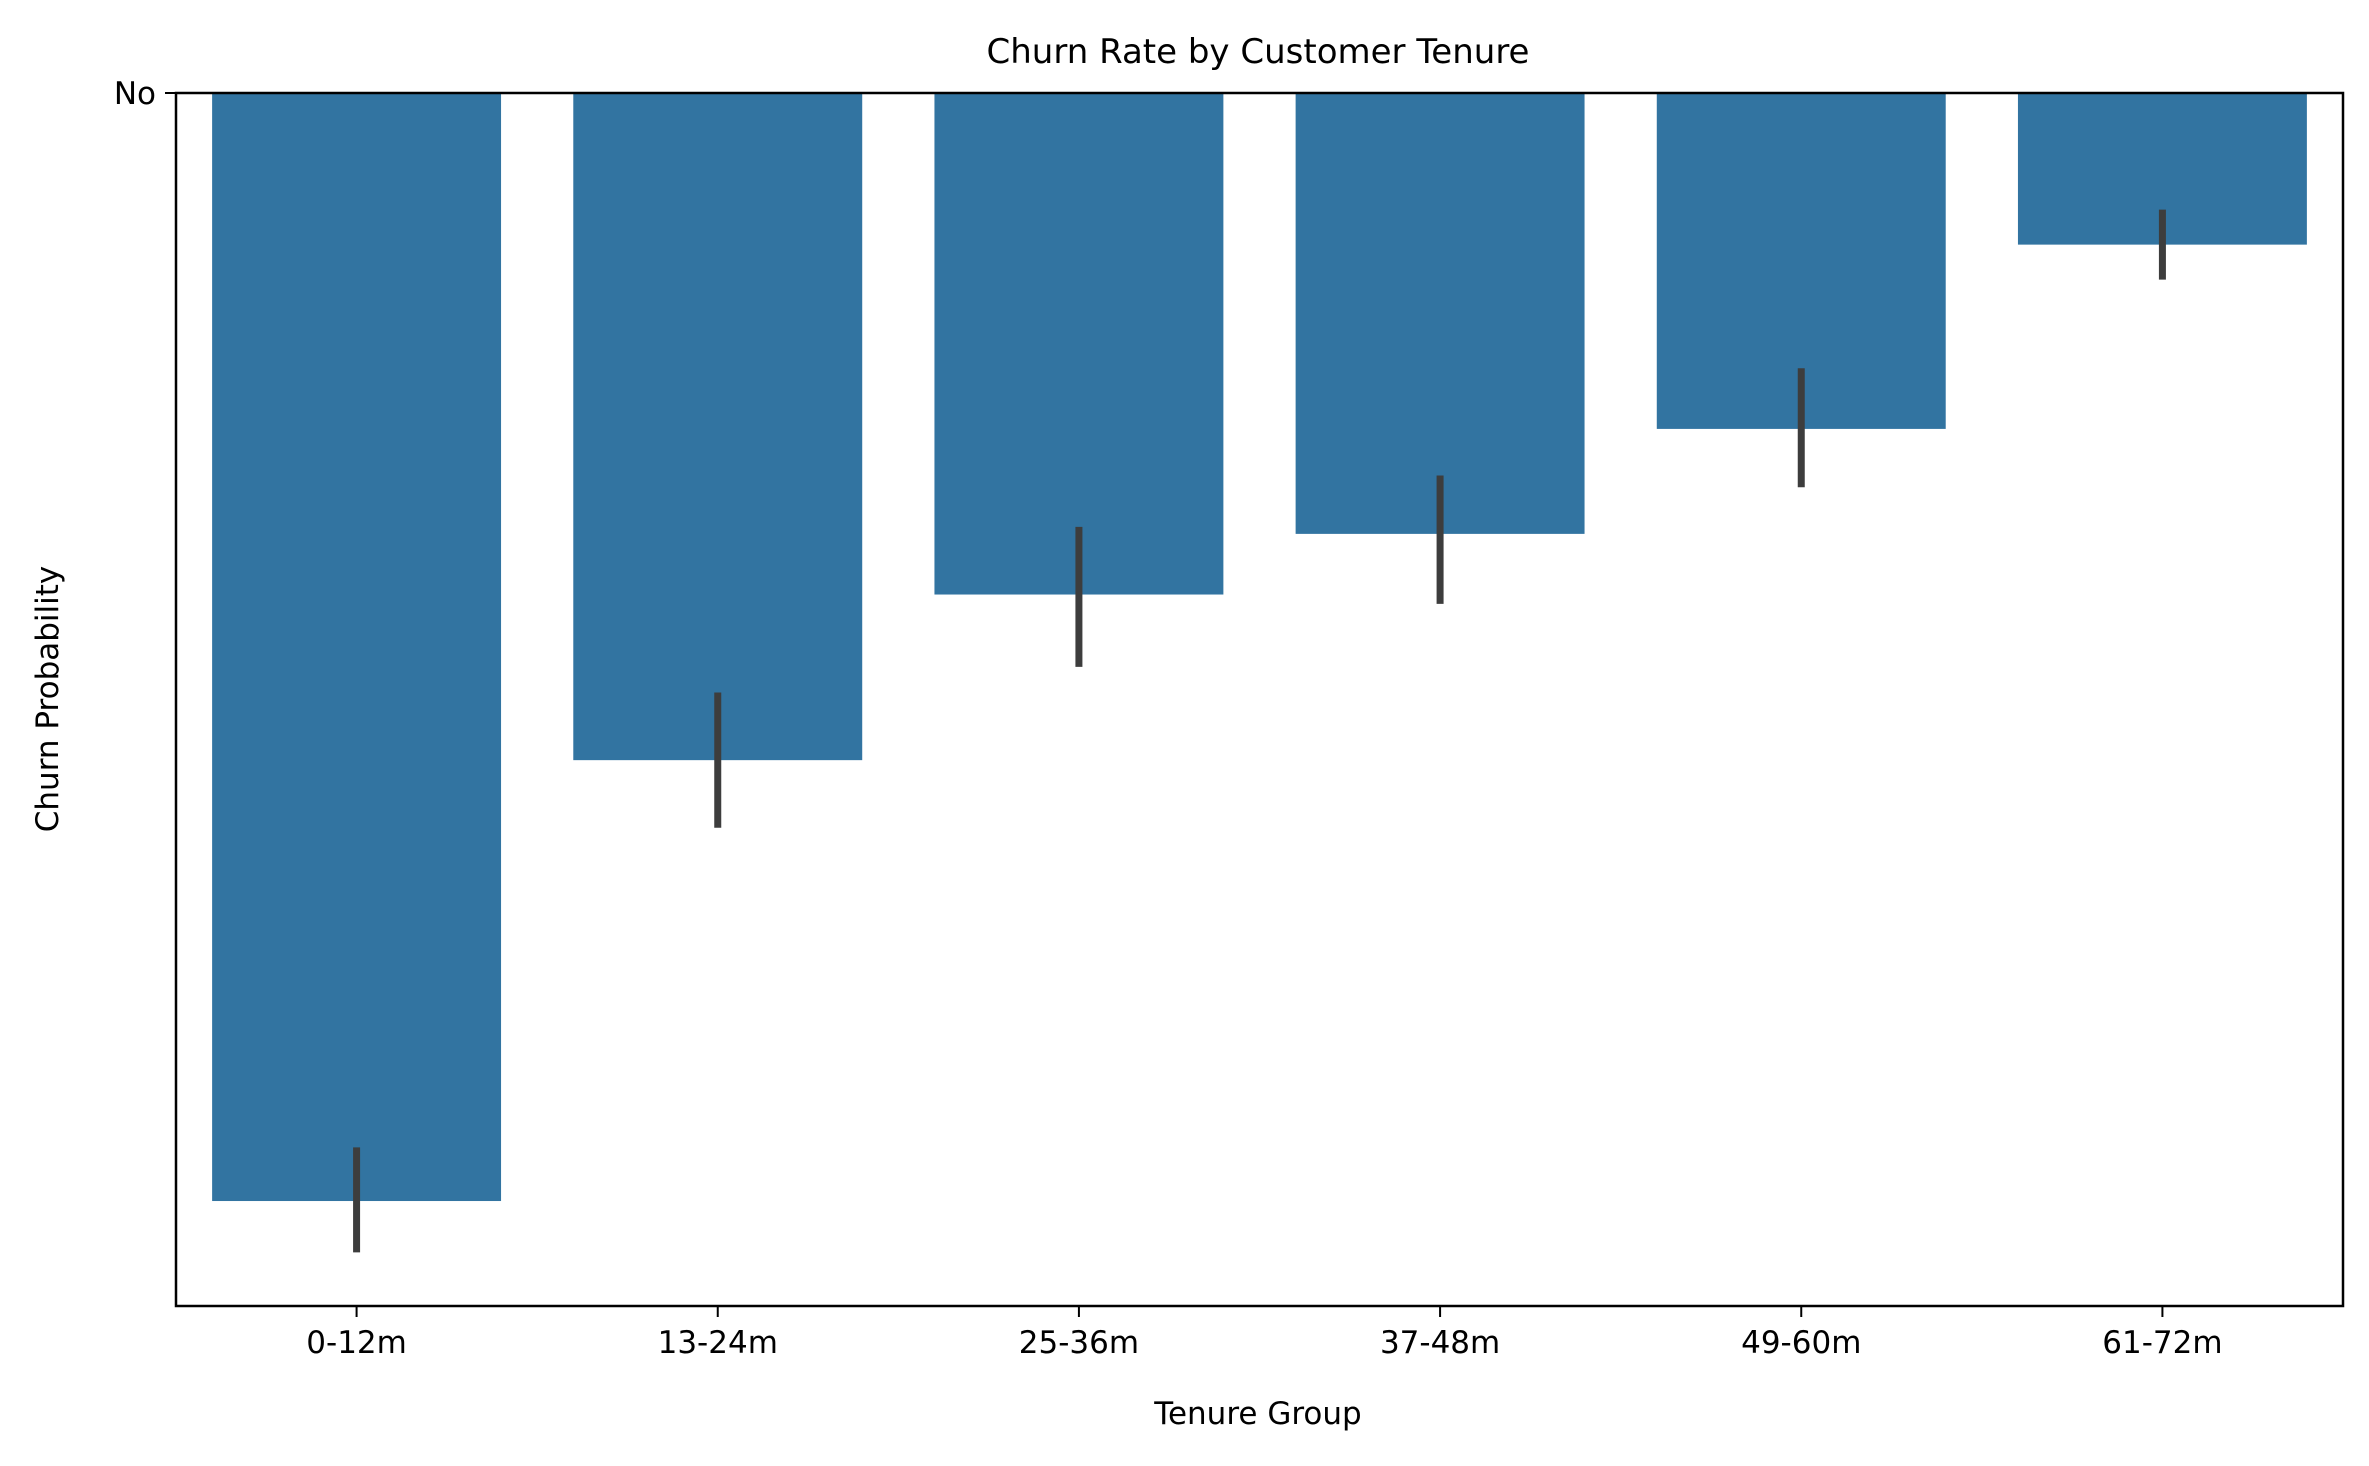 This screenshot has height=1466, width=2369. Describe the element at coordinates (1079, 344) in the screenshot. I see `bar-25-36m` at that location.